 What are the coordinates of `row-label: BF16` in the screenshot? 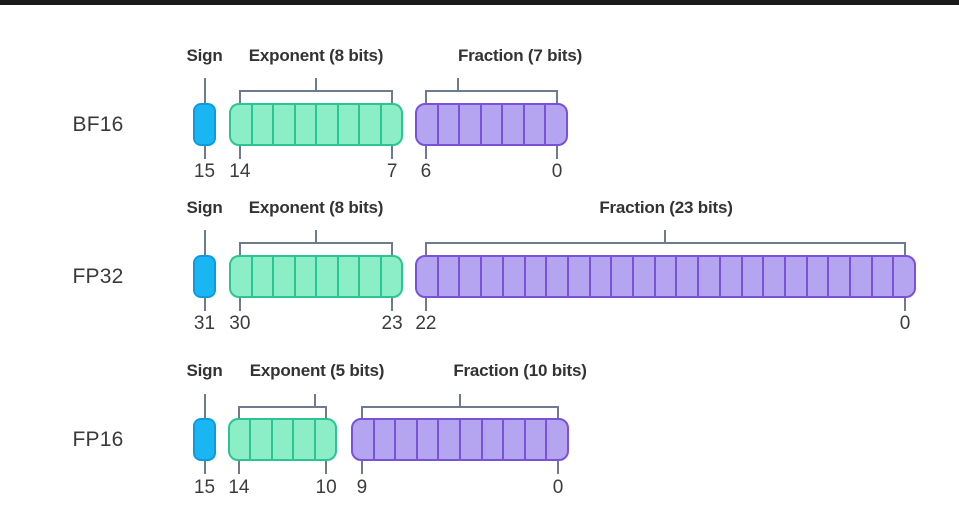 It's located at (98, 124).